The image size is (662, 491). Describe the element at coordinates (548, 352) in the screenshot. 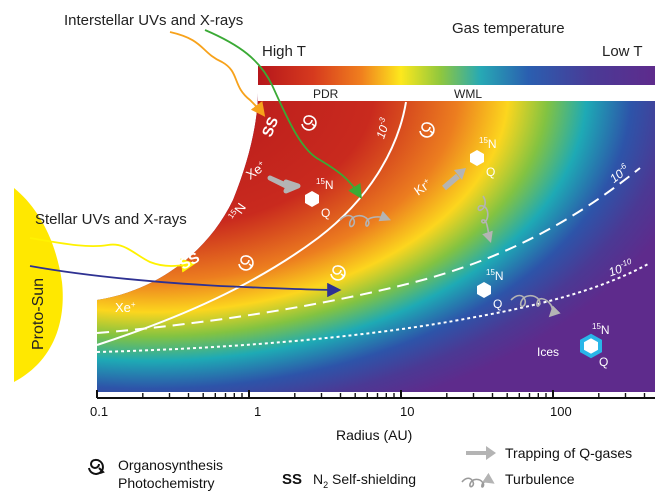

I see `ices-label: Ices` at that location.